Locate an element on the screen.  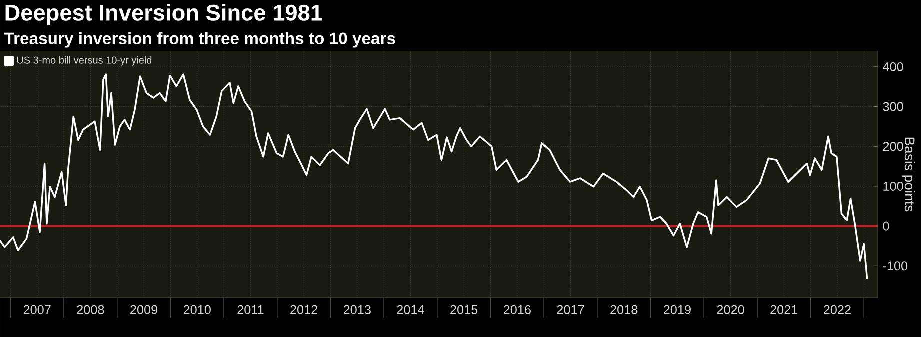
y-tick-label: 400 is located at coordinates (893, 67).